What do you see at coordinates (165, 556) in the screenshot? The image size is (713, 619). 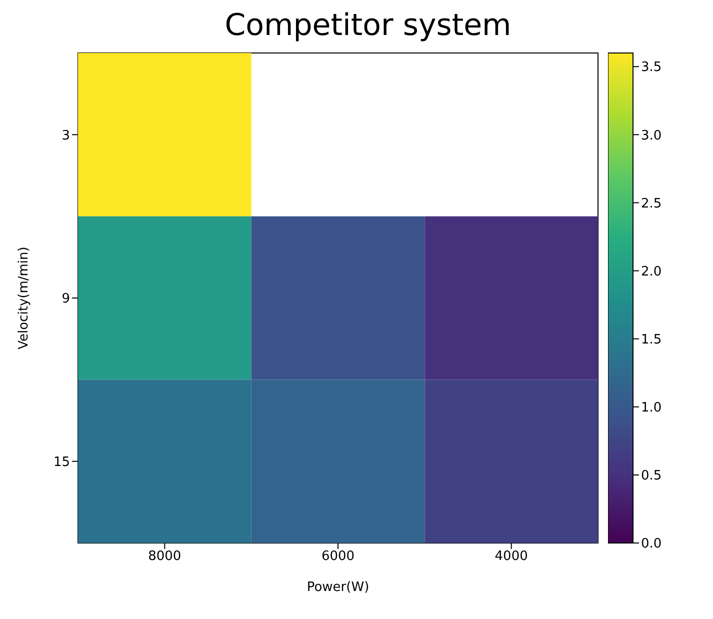 I see `x-tick-label: 8000` at bounding box center [165, 556].